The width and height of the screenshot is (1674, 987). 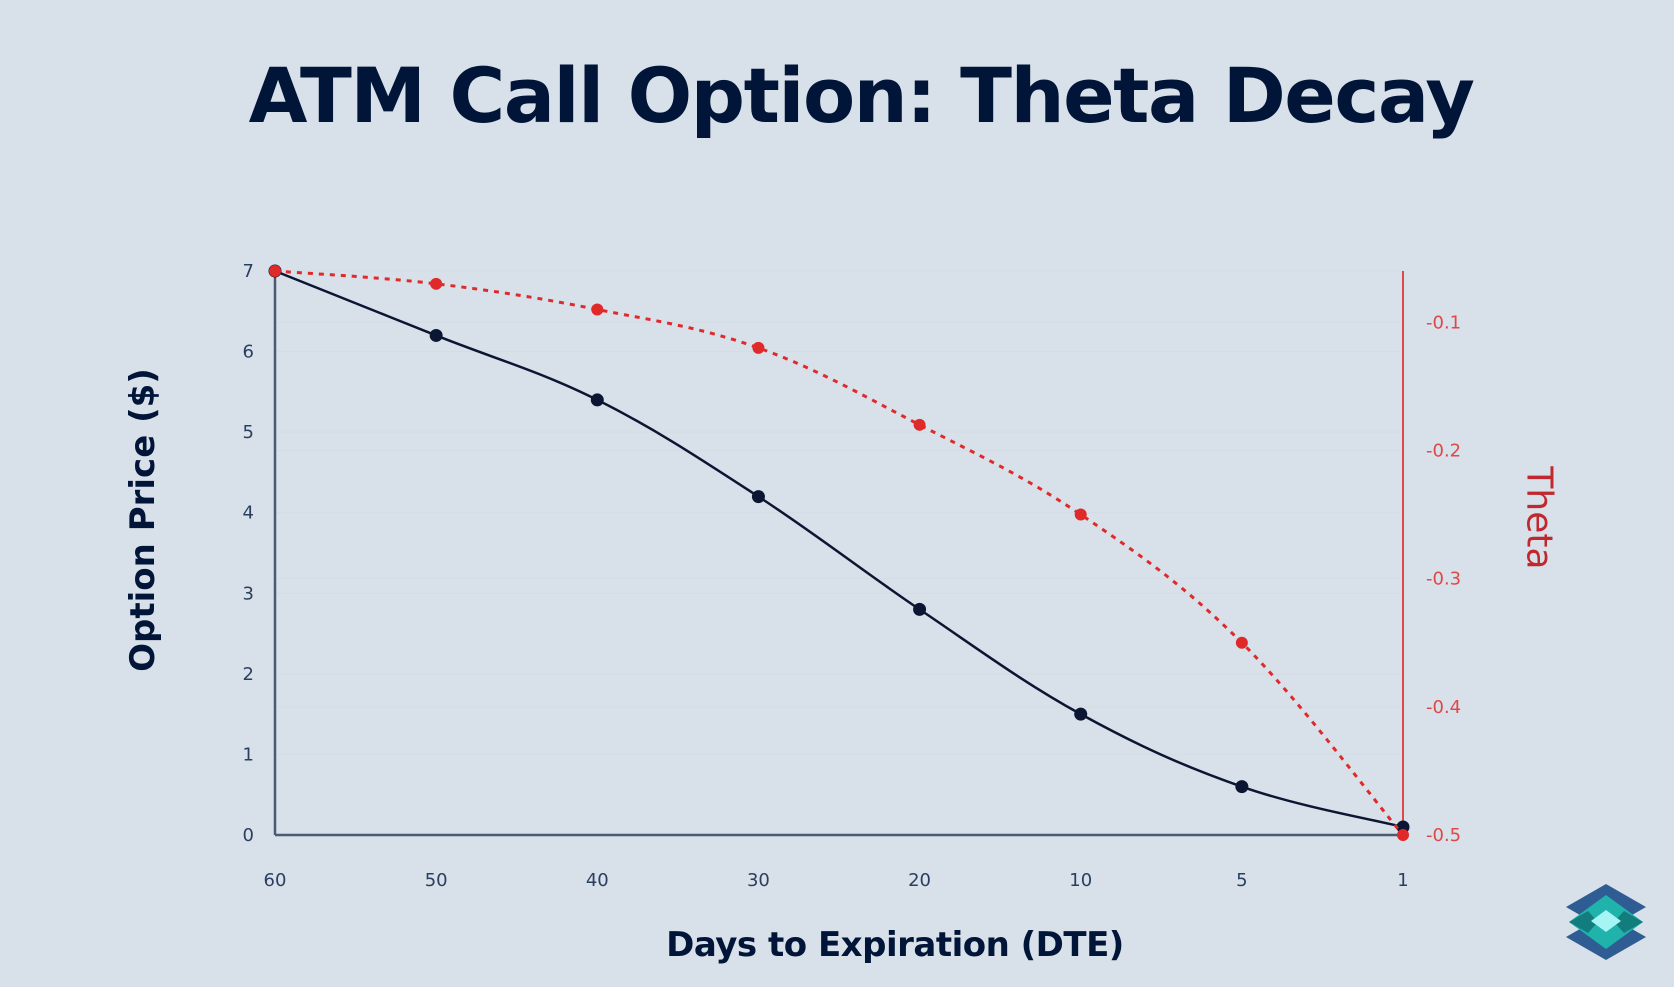 What do you see at coordinates (436, 880) in the screenshot?
I see `x-tick-label: 50` at bounding box center [436, 880].